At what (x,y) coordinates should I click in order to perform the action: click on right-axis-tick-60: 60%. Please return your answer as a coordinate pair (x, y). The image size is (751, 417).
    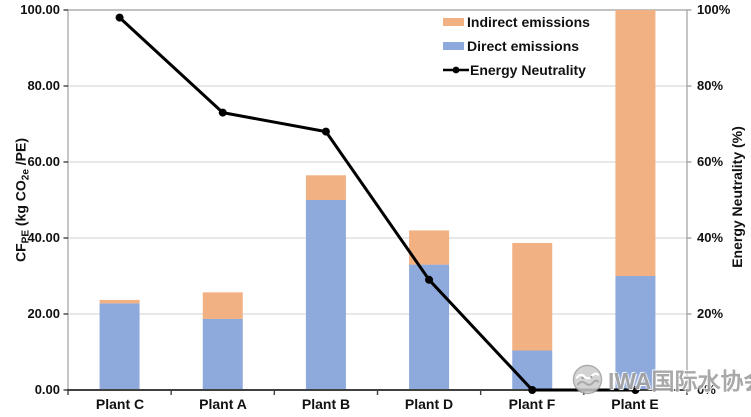
    Looking at the image, I should click on (710, 161).